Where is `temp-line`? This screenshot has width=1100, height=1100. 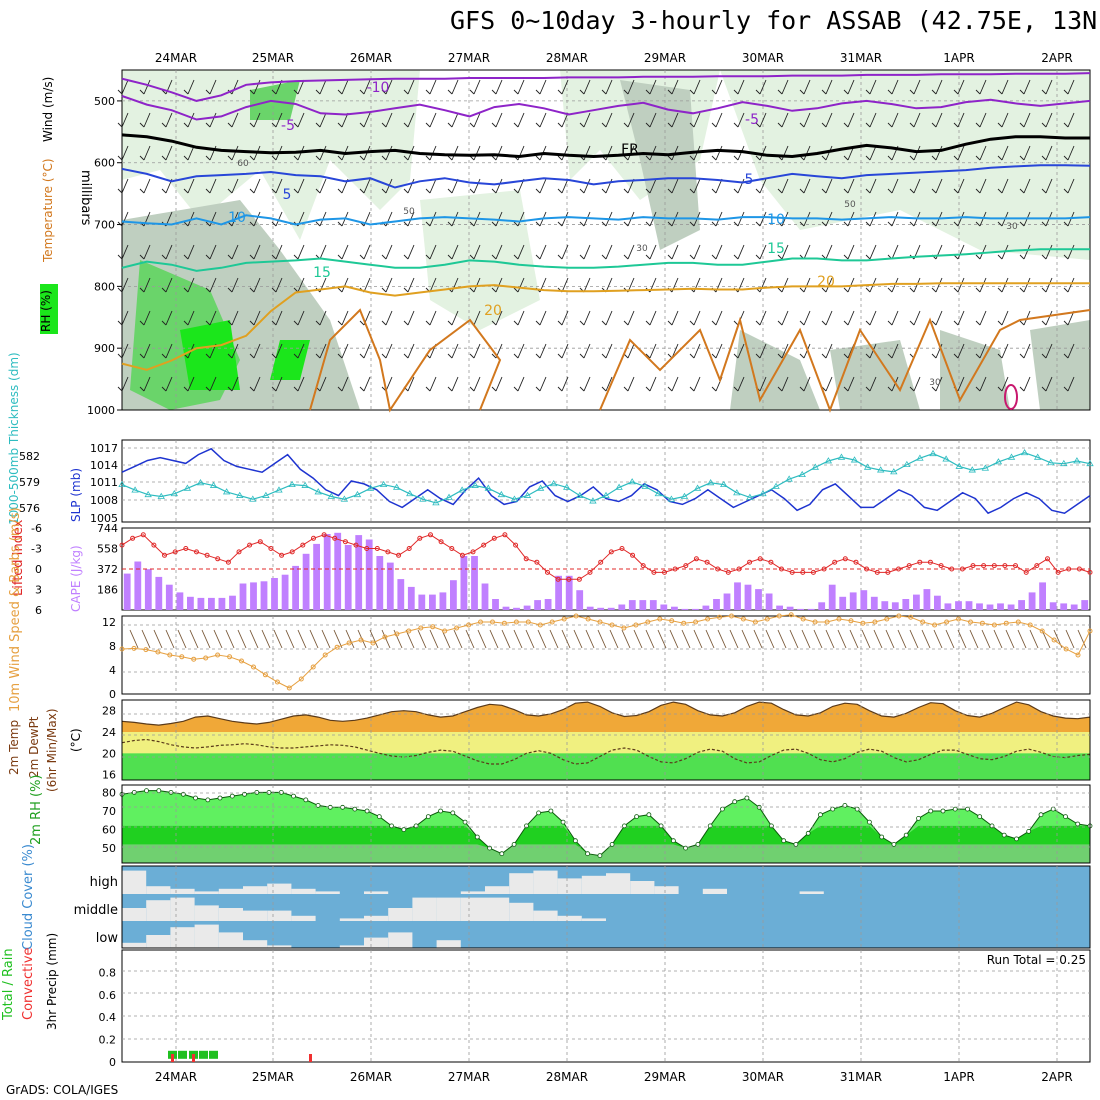 temp-line is located at coordinates (606, 713).